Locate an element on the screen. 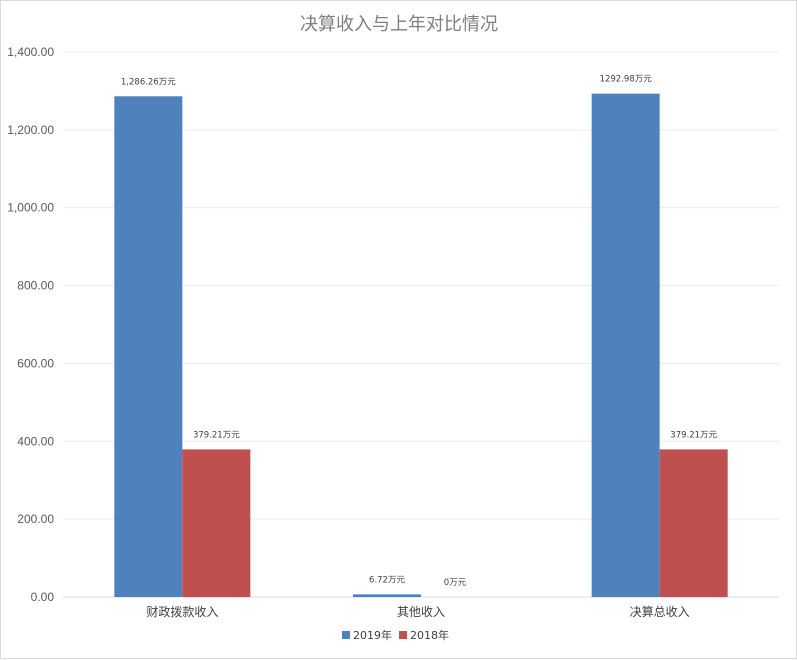  y-tick-label: 400.00 is located at coordinates (35, 441).